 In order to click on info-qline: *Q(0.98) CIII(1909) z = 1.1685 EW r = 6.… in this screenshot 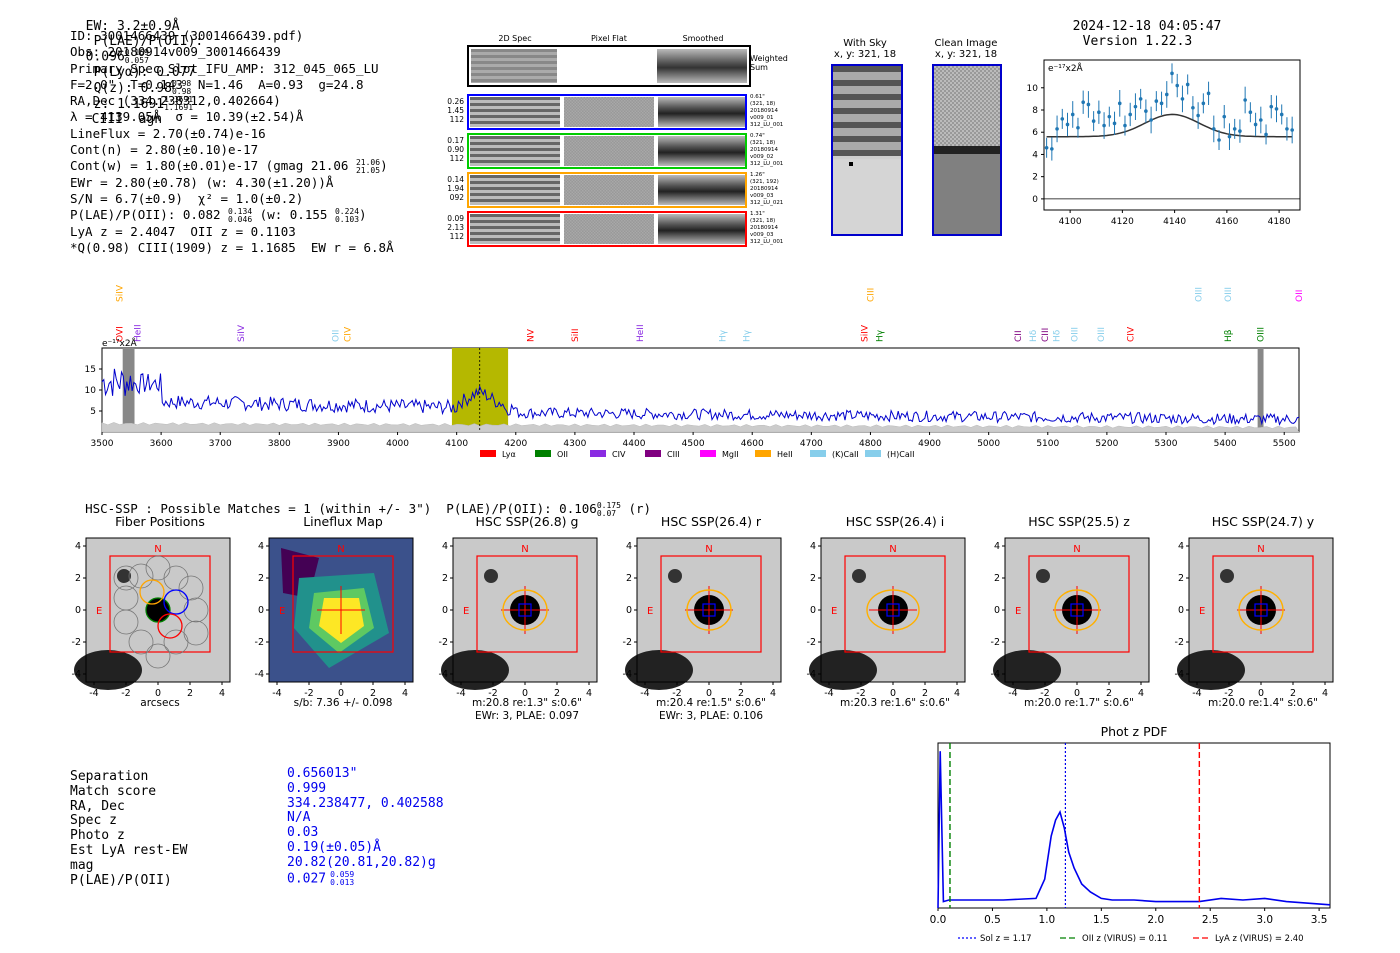, I will do `click(232, 248)`.